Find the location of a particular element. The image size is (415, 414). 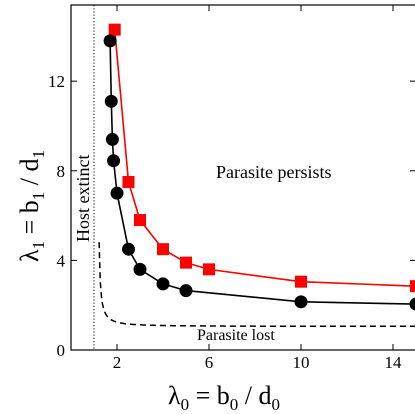

x-axis-over-d: / d is located at coordinates (254, 395).